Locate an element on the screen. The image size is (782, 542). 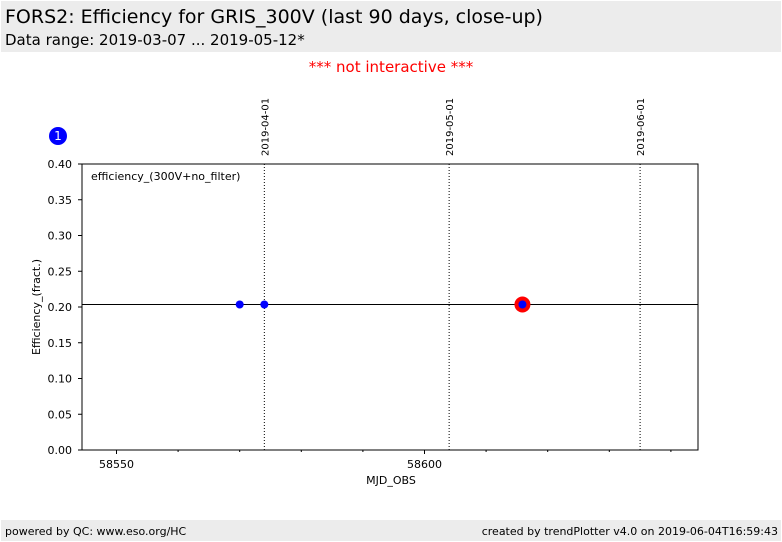
y-tick-label: 0.20 is located at coordinates (60, 307).